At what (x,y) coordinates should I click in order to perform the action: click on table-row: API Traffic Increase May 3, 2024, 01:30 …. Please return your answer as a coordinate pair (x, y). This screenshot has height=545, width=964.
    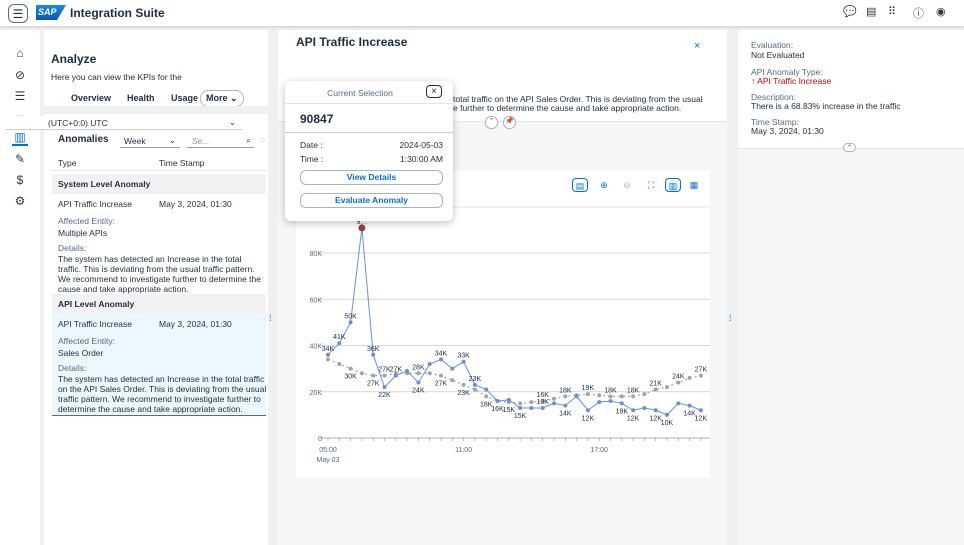
    Looking at the image, I should click on (159, 244).